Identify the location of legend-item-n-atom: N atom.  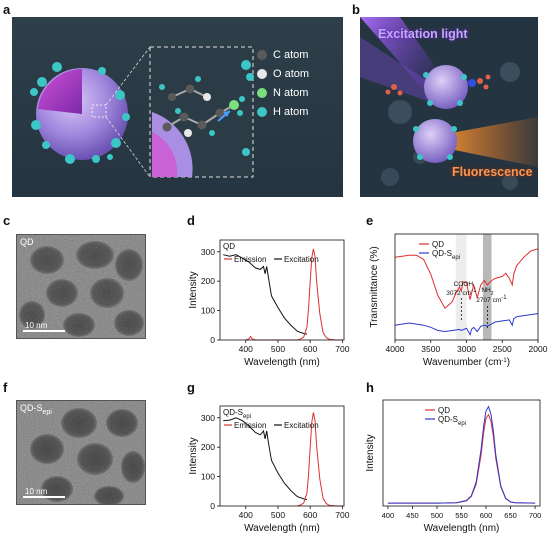
(300, 93).